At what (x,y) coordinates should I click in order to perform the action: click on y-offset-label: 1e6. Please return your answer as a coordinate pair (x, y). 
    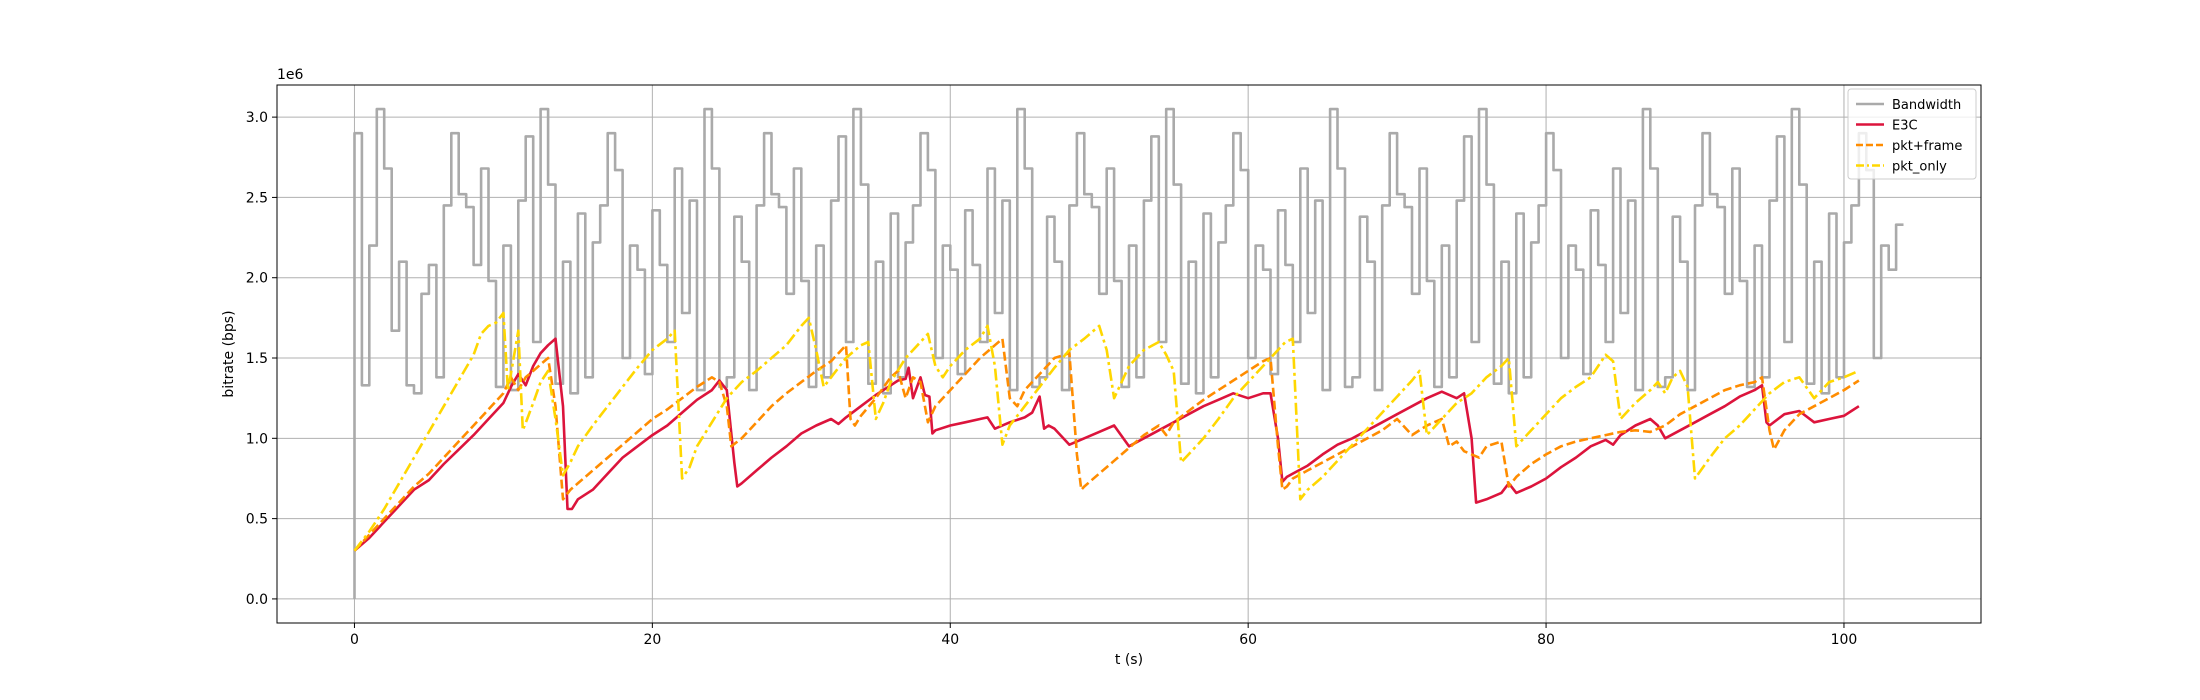
    Looking at the image, I should click on (290, 75).